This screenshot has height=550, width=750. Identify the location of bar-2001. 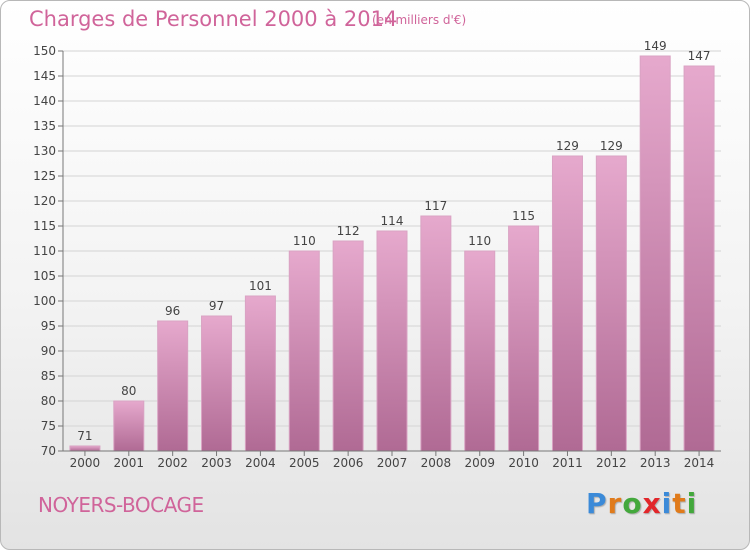
(129, 426).